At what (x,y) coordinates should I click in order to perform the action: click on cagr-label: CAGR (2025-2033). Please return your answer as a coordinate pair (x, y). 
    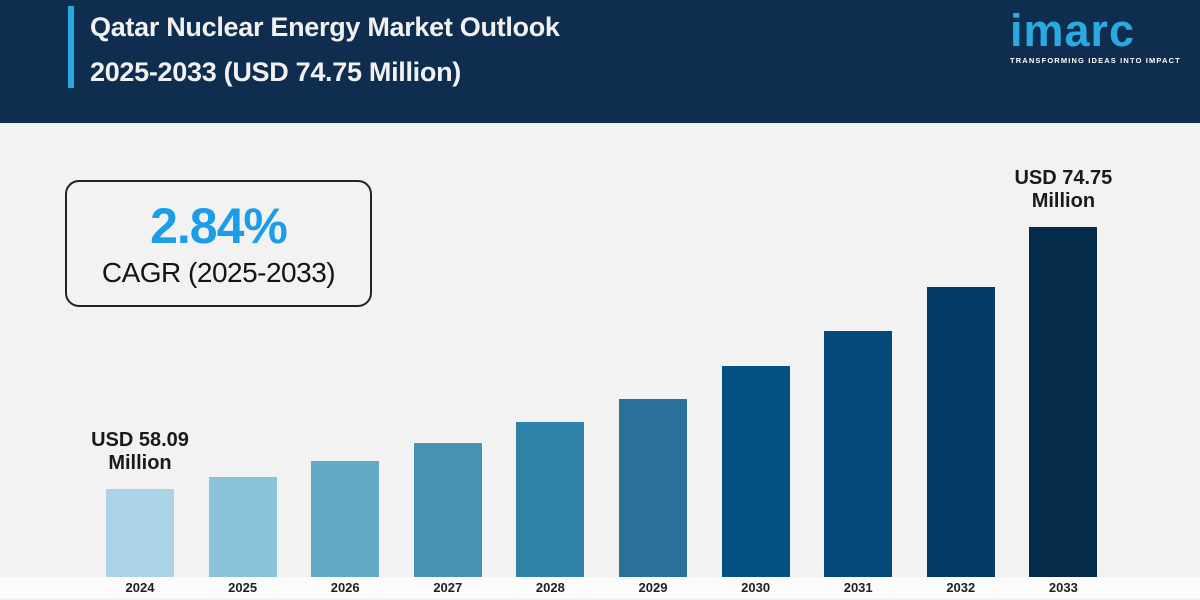
    Looking at the image, I should click on (218, 272).